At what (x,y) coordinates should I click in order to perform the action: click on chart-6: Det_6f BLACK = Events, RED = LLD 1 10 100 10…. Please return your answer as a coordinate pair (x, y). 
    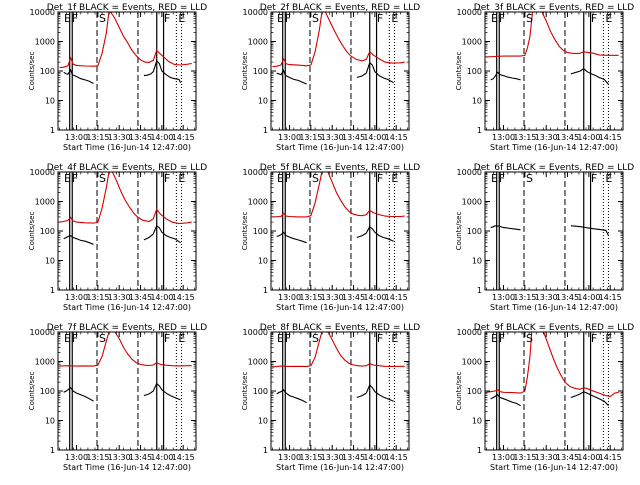
    Looking at the image, I should click on (544, 237).